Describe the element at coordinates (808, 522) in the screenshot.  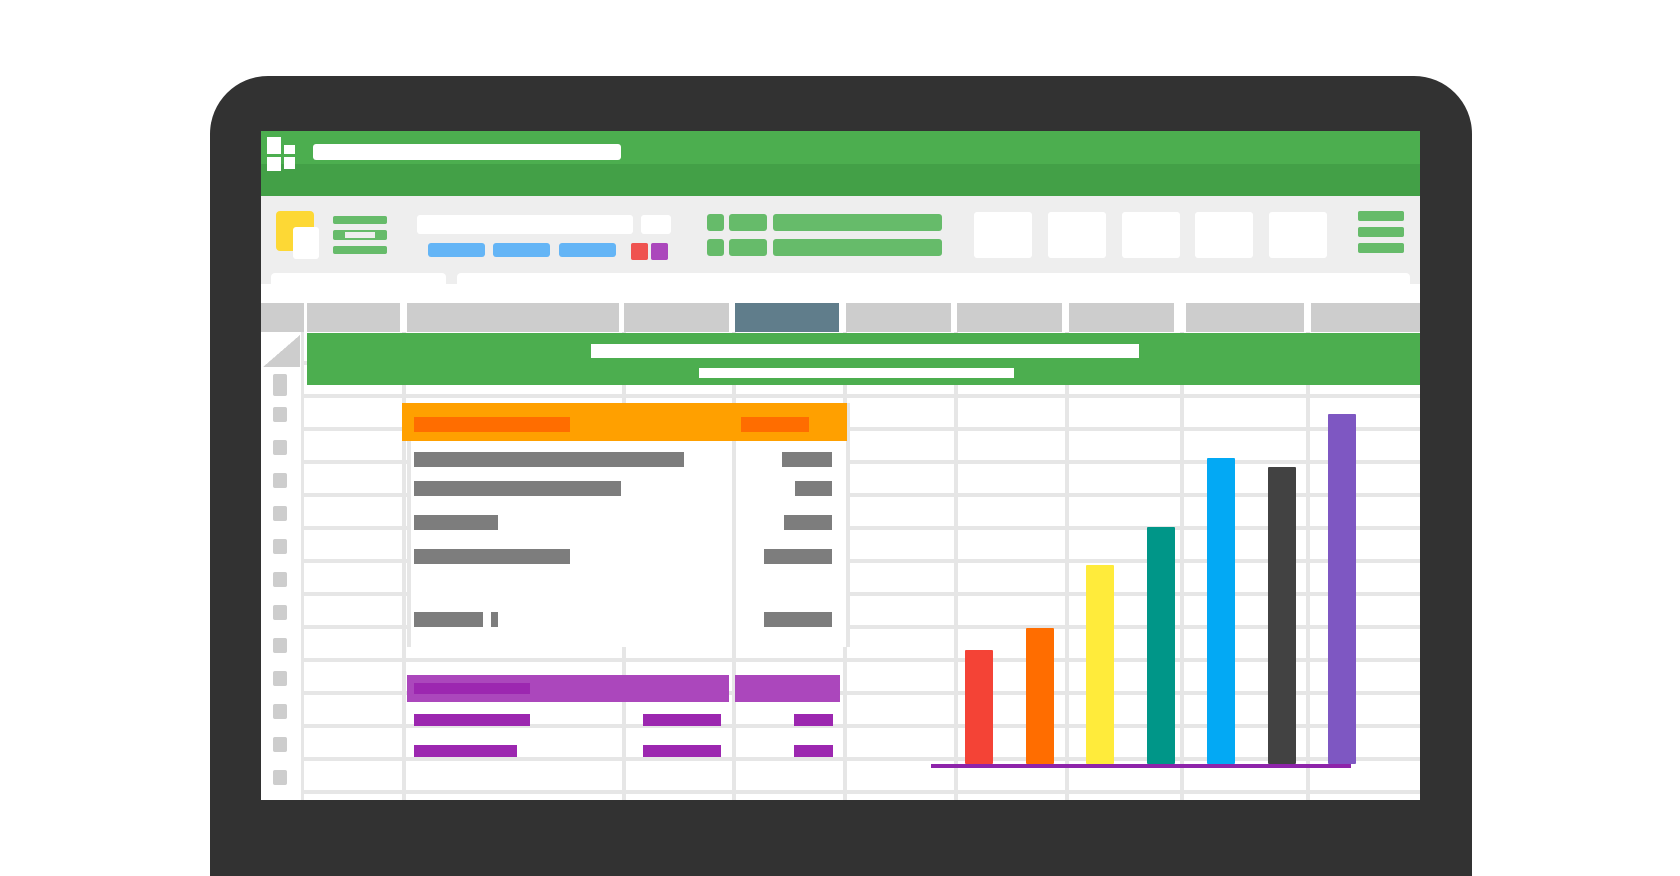
I see `table-row-3-value` at that location.